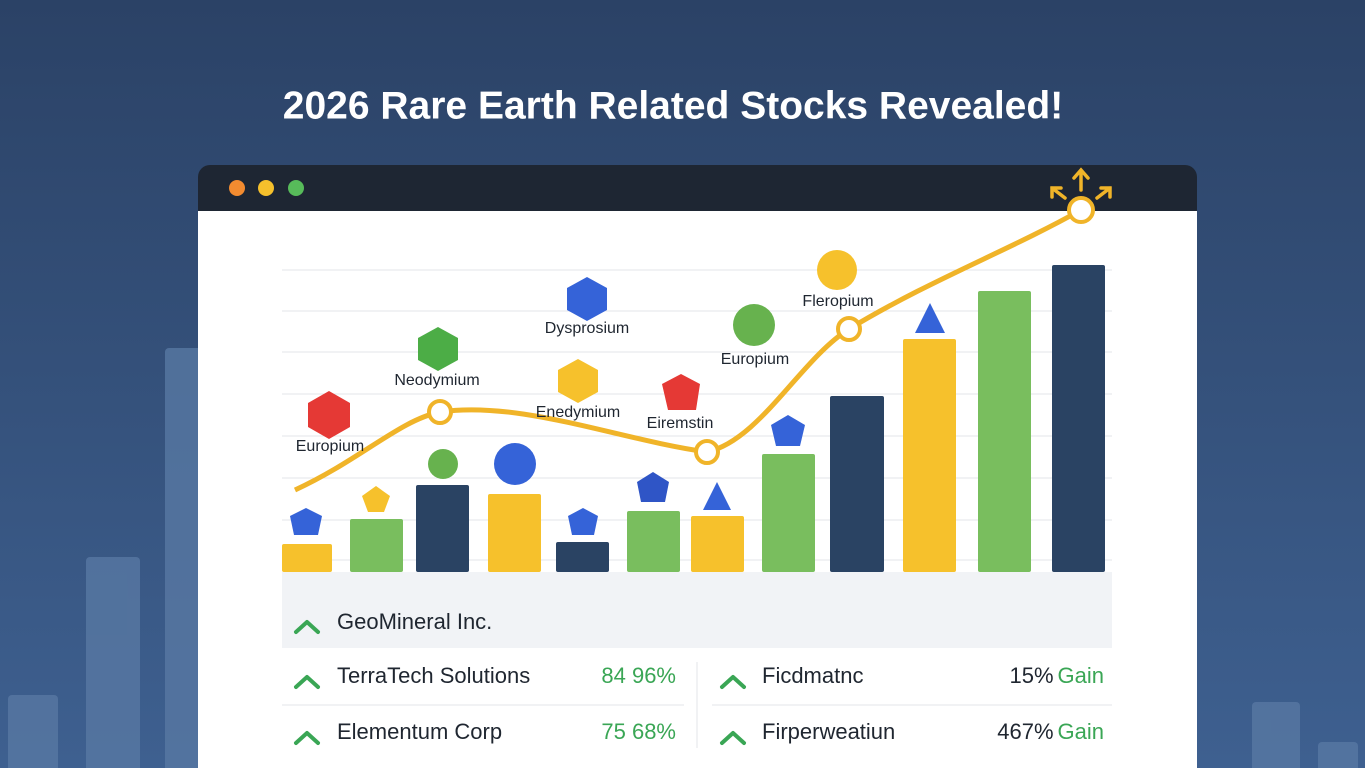 This screenshot has width=1365, height=768. I want to click on company-name: Ficdmatnc, so click(812, 675).